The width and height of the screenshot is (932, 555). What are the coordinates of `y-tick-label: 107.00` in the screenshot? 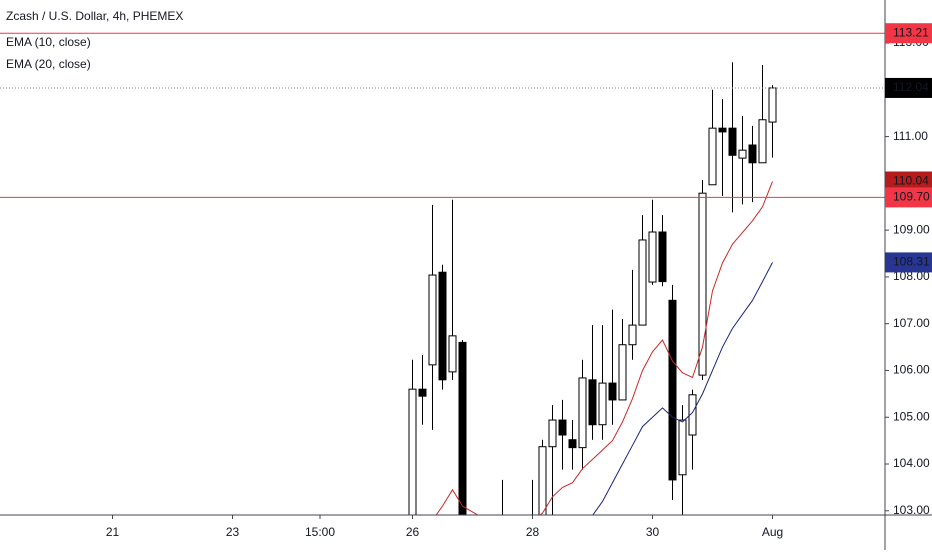 It's located at (911, 323).